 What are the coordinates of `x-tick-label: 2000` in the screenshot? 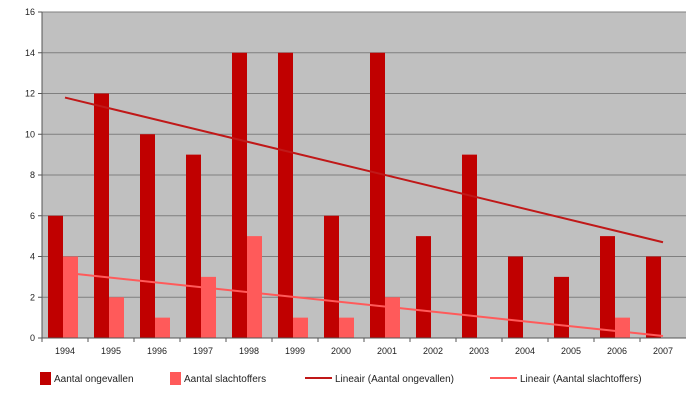 It's located at (341, 351).